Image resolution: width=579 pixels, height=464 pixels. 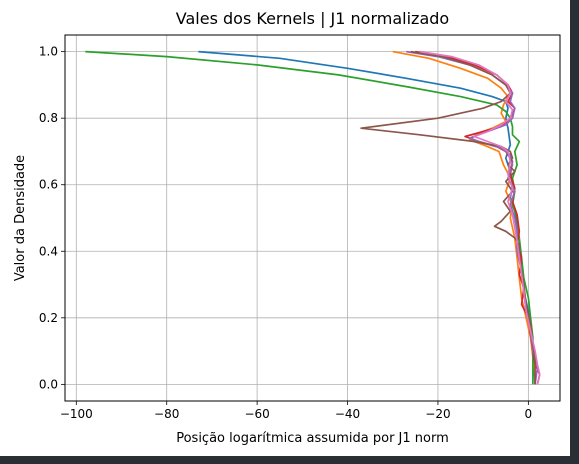 I want to click on y-tick-label: 0.4, so click(x=48, y=251).